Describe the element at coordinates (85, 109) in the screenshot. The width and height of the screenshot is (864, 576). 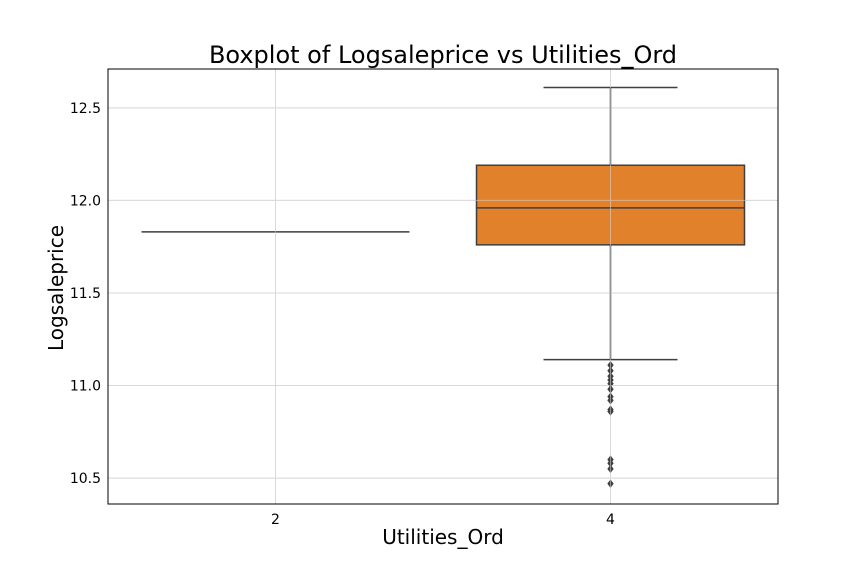
I see `y-tick-label: 12.5` at that location.